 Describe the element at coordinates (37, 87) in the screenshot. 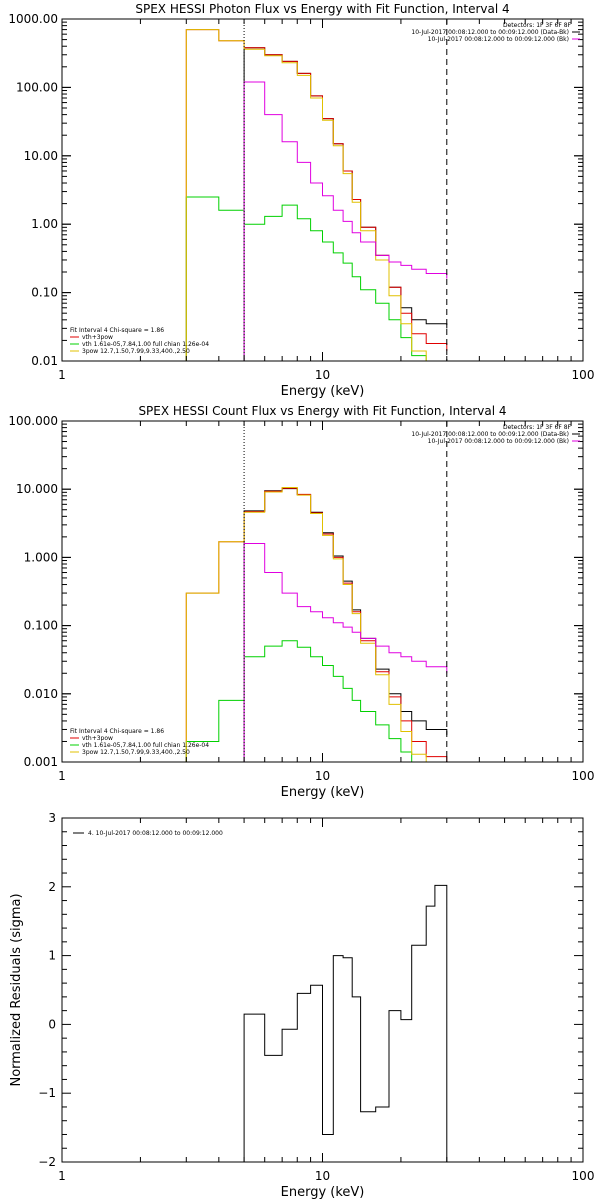

I see `y-tick-label: 100.00` at that location.